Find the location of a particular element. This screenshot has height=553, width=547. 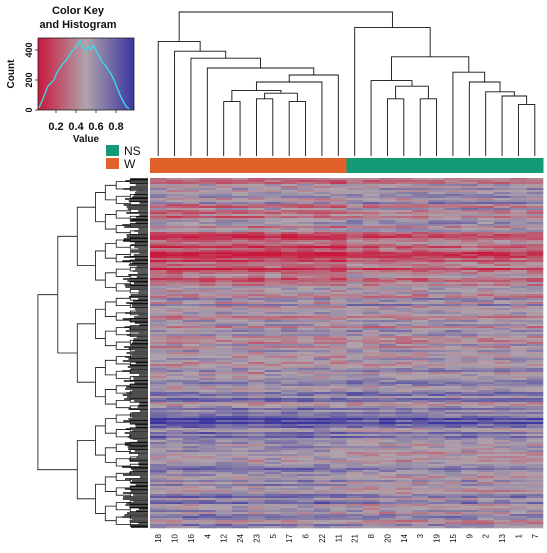

column-dendrogram-branch is located at coordinates (430, 68).